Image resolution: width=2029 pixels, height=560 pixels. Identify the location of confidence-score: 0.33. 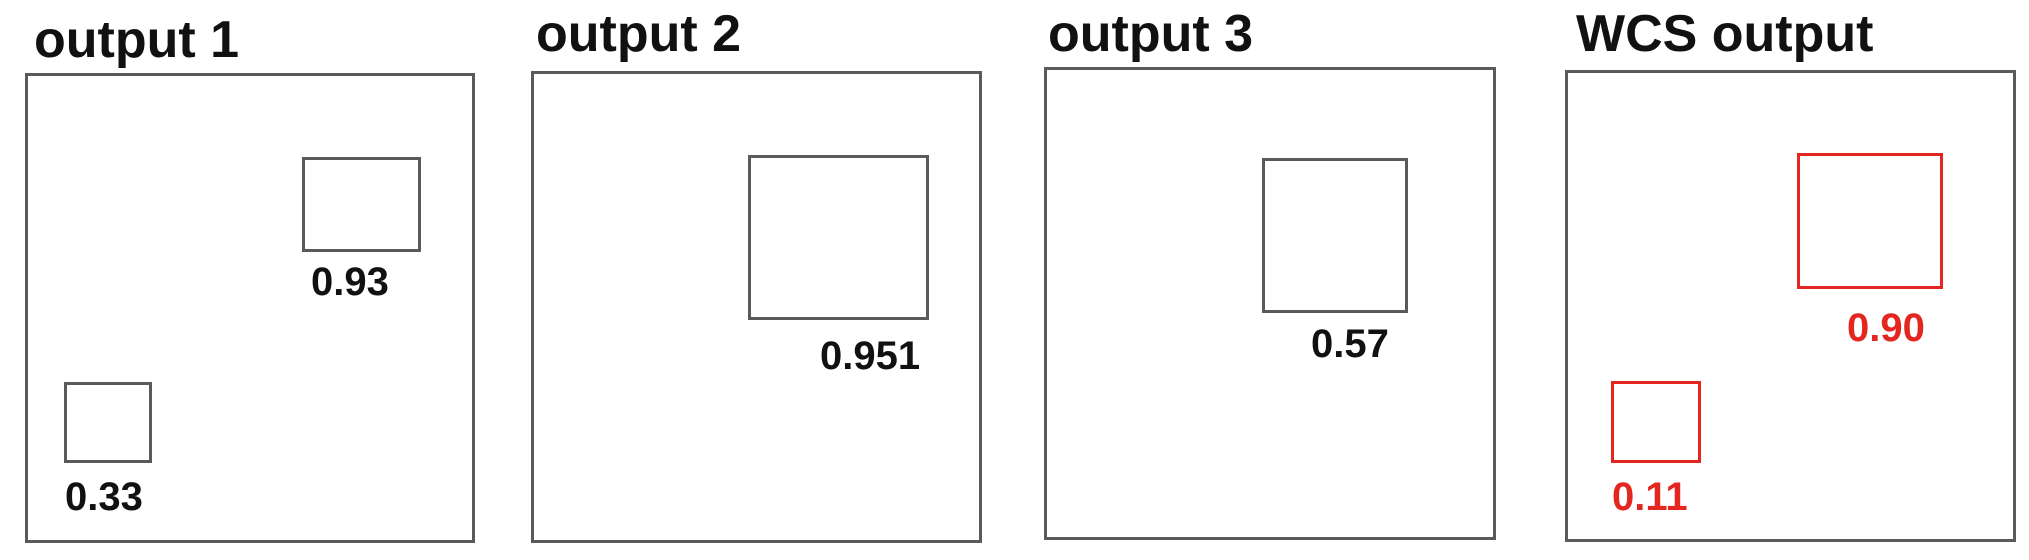
(104, 497).